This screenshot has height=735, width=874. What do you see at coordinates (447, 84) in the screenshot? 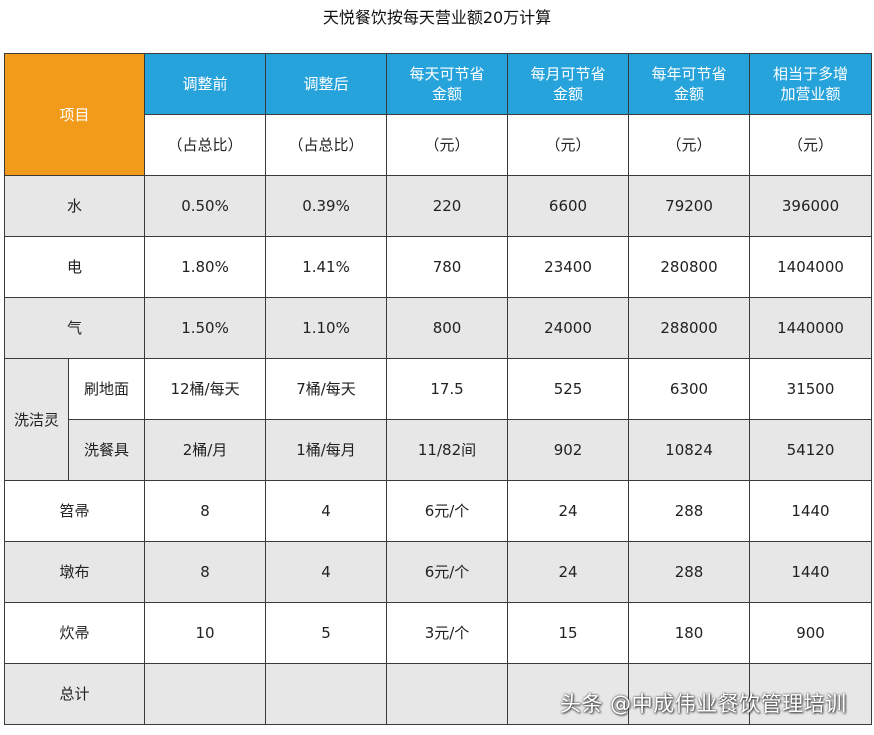
I see `header-daily-saving: 每天可节省 金额` at bounding box center [447, 84].